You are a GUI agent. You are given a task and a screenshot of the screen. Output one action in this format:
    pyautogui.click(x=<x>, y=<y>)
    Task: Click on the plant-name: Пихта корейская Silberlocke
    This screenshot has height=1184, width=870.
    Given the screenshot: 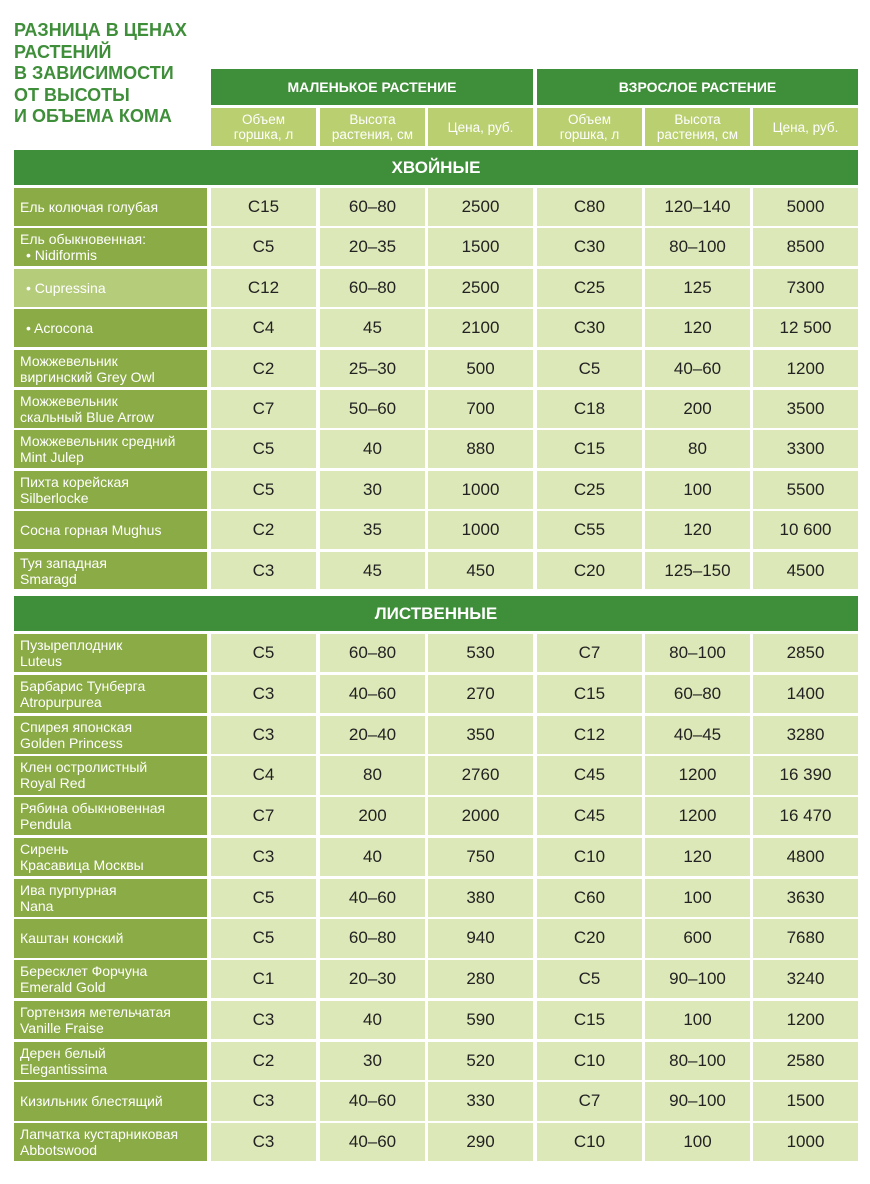 What is the action you would take?
    pyautogui.click(x=110, y=489)
    